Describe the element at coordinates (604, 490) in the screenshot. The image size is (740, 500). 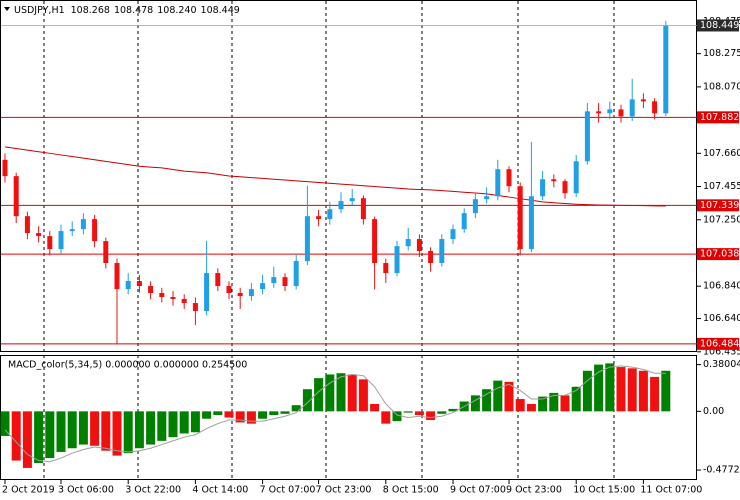
I see `x-tick-label: 10 Oct 15:00` at that location.